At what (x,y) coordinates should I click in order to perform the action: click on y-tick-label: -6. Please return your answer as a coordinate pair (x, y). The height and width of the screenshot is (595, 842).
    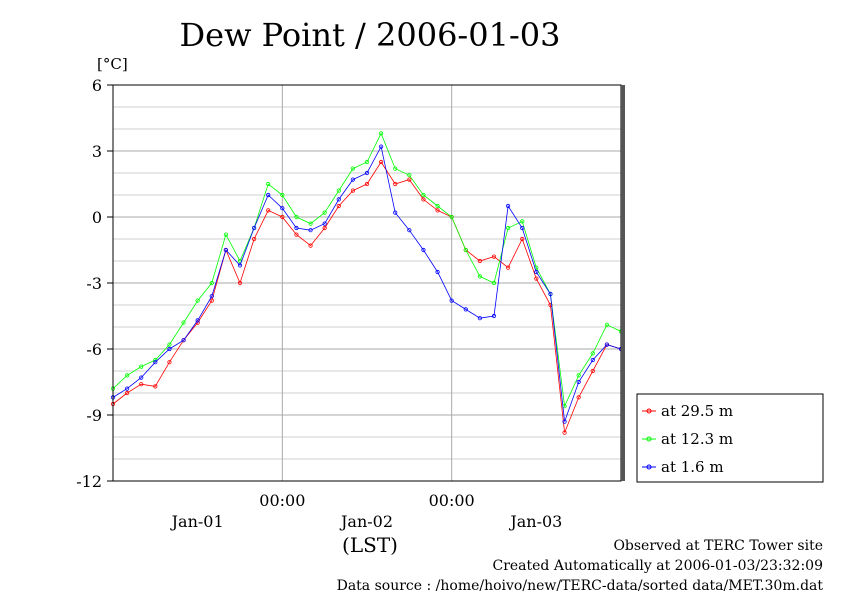
    Looking at the image, I should click on (94, 349).